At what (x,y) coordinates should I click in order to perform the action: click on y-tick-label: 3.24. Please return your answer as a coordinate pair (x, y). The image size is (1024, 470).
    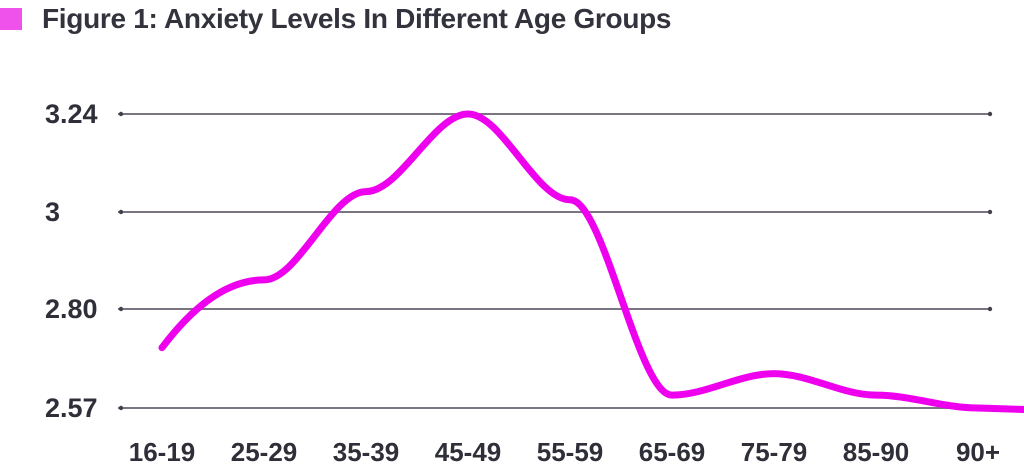
    Looking at the image, I should click on (71, 114).